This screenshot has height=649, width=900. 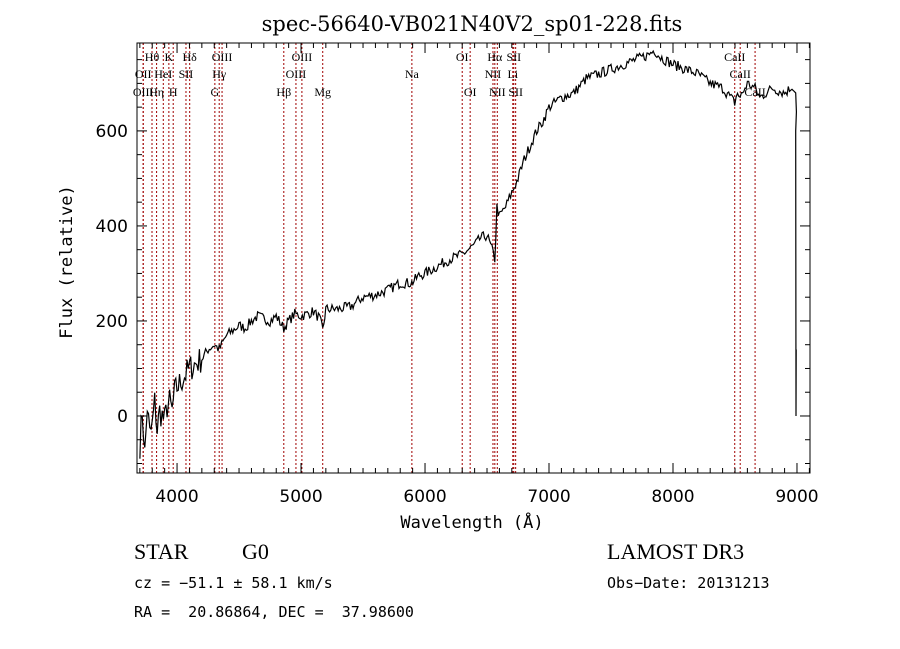 What do you see at coordinates (112, 227) in the screenshot?
I see `y-tick-label: 400` at bounding box center [112, 227].